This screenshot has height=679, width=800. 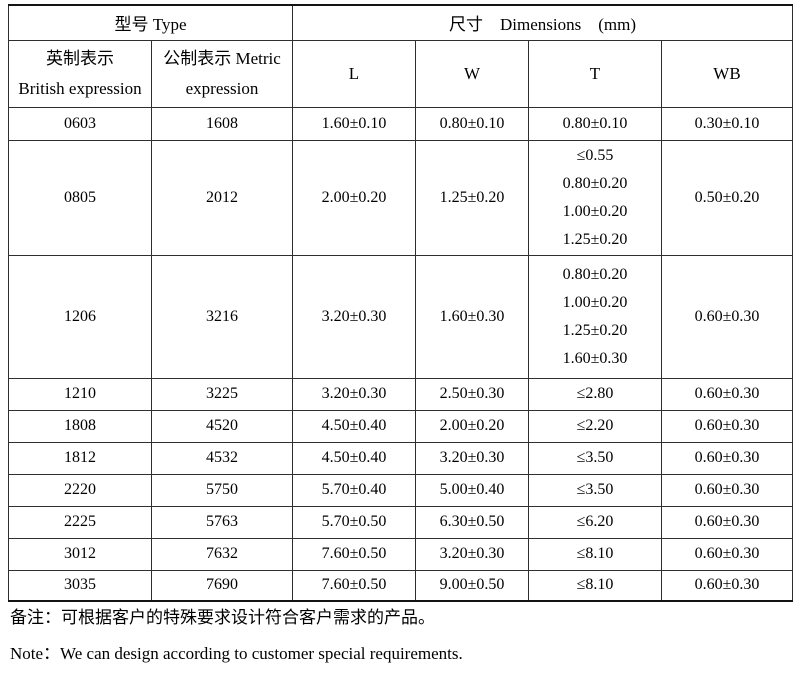 I want to click on header-british-line1: 英制表示, so click(x=80, y=58).